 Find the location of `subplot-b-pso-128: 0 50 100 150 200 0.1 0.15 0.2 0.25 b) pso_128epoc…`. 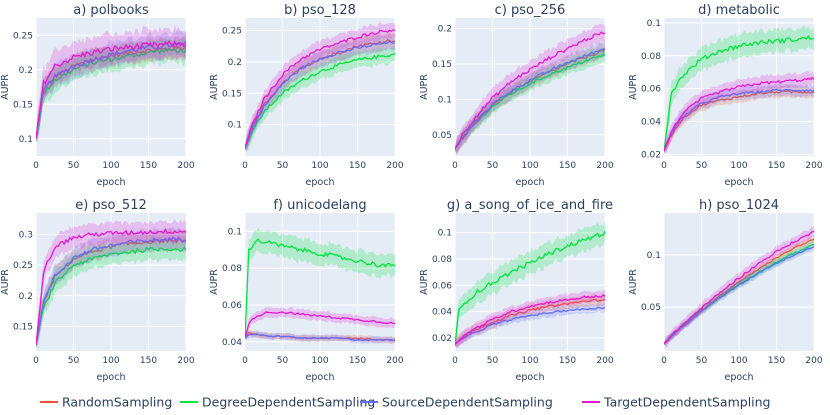

subplot-b-pso-128: 0 50 100 150 200 0.1 0.15 0.2 0.25 b) pso_128epoc… is located at coordinates (306, 95).